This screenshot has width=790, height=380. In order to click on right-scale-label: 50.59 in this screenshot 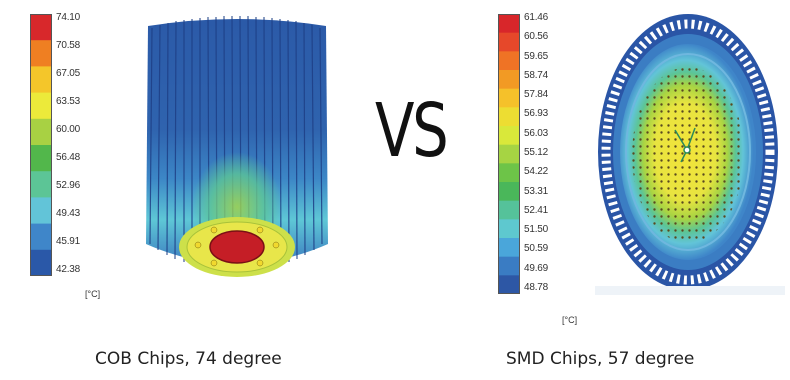, I will do `click(536, 249)`.